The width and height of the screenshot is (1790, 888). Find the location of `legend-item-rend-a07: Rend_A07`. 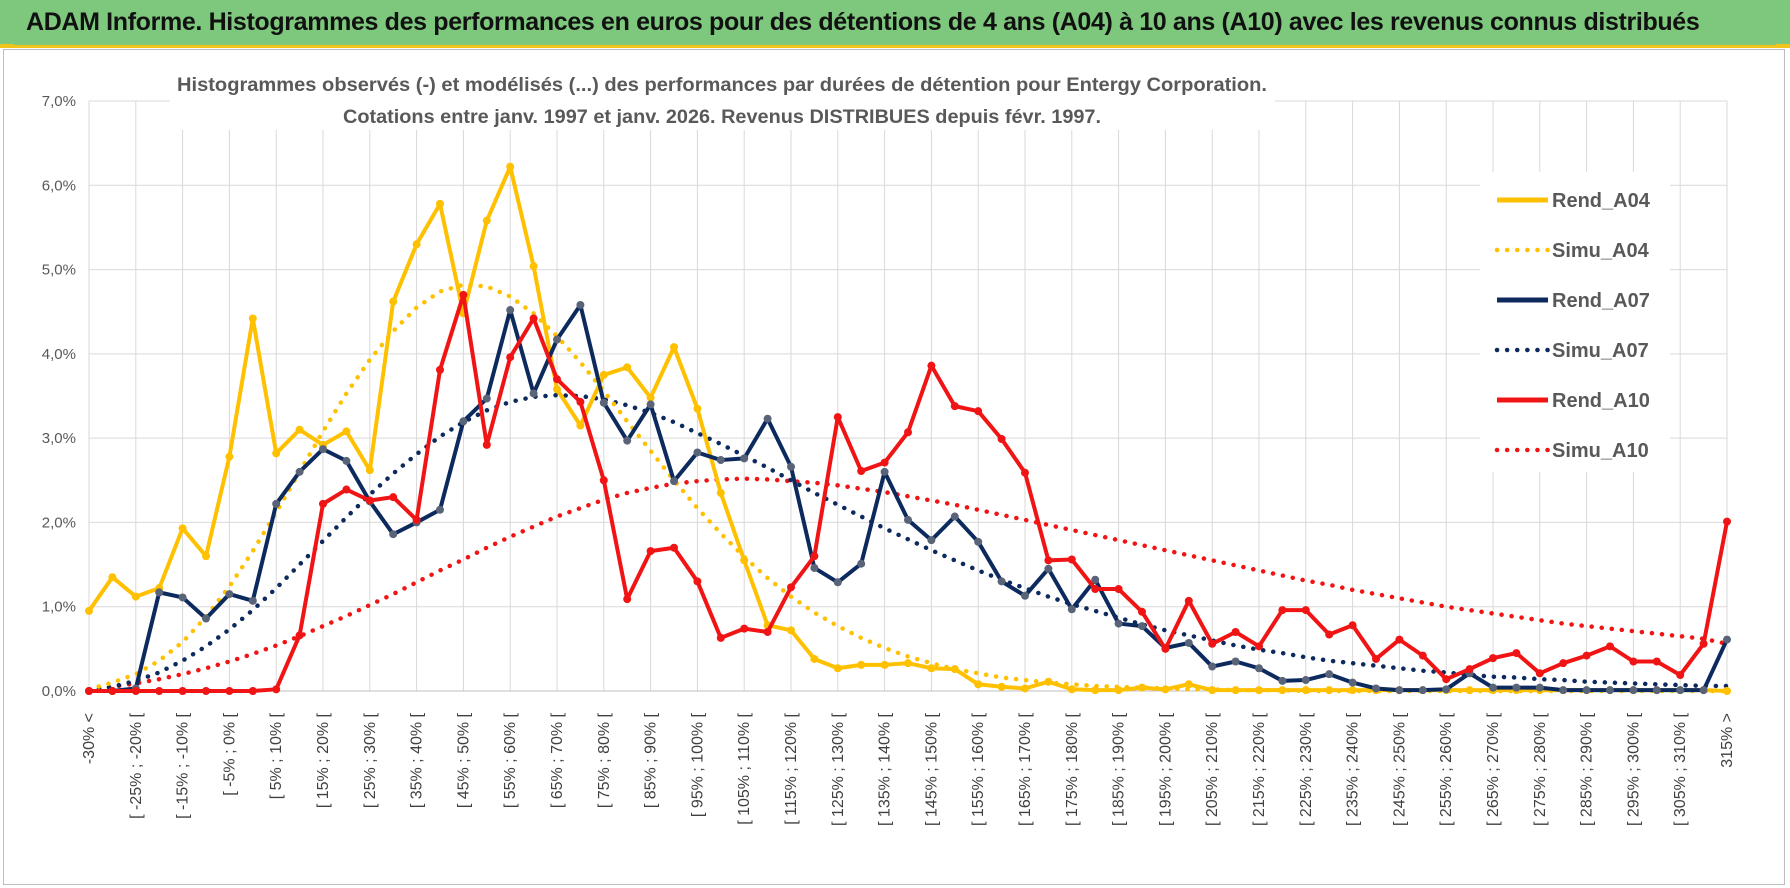

legend-item-rend-a07: Rend_A07 is located at coordinates (1573, 301).